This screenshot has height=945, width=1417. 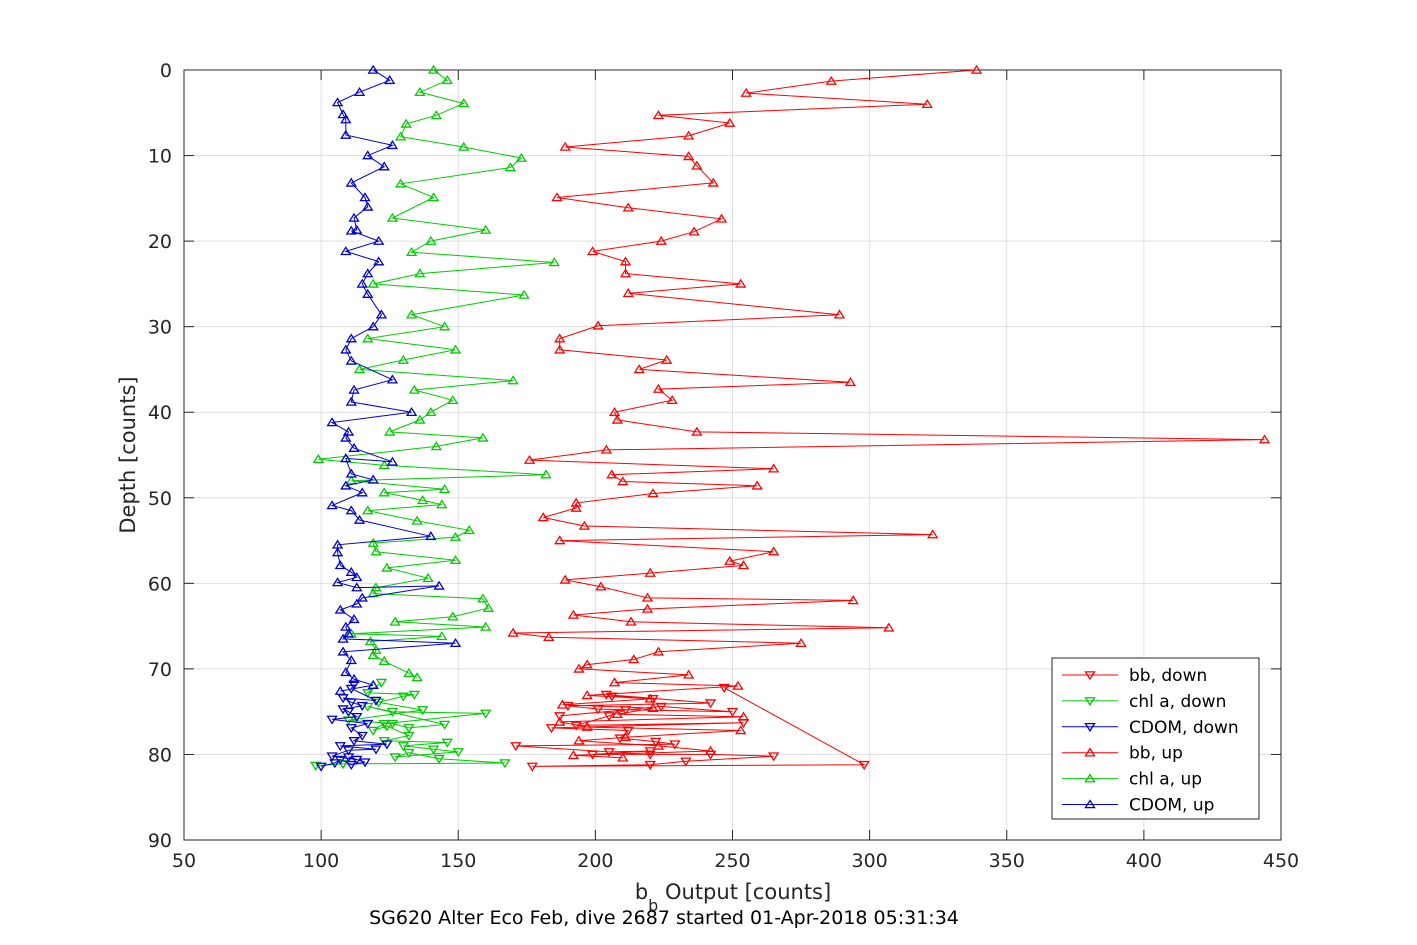 I want to click on legend-entry: CDOM, down, so click(x=1184, y=728).